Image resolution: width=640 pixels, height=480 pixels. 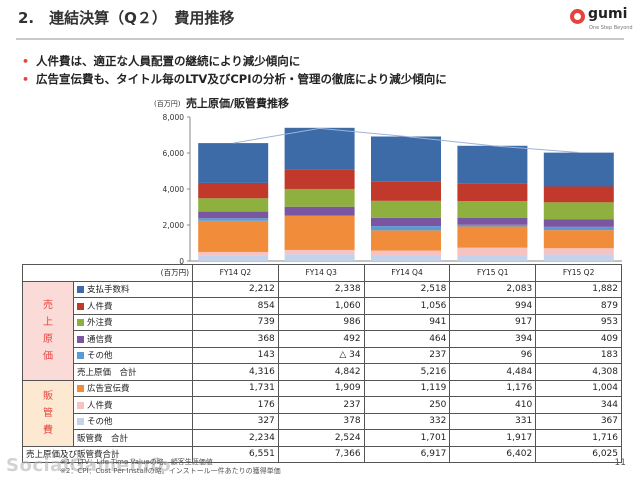 I want to click on value-cell: 464, so click(x=407, y=339).